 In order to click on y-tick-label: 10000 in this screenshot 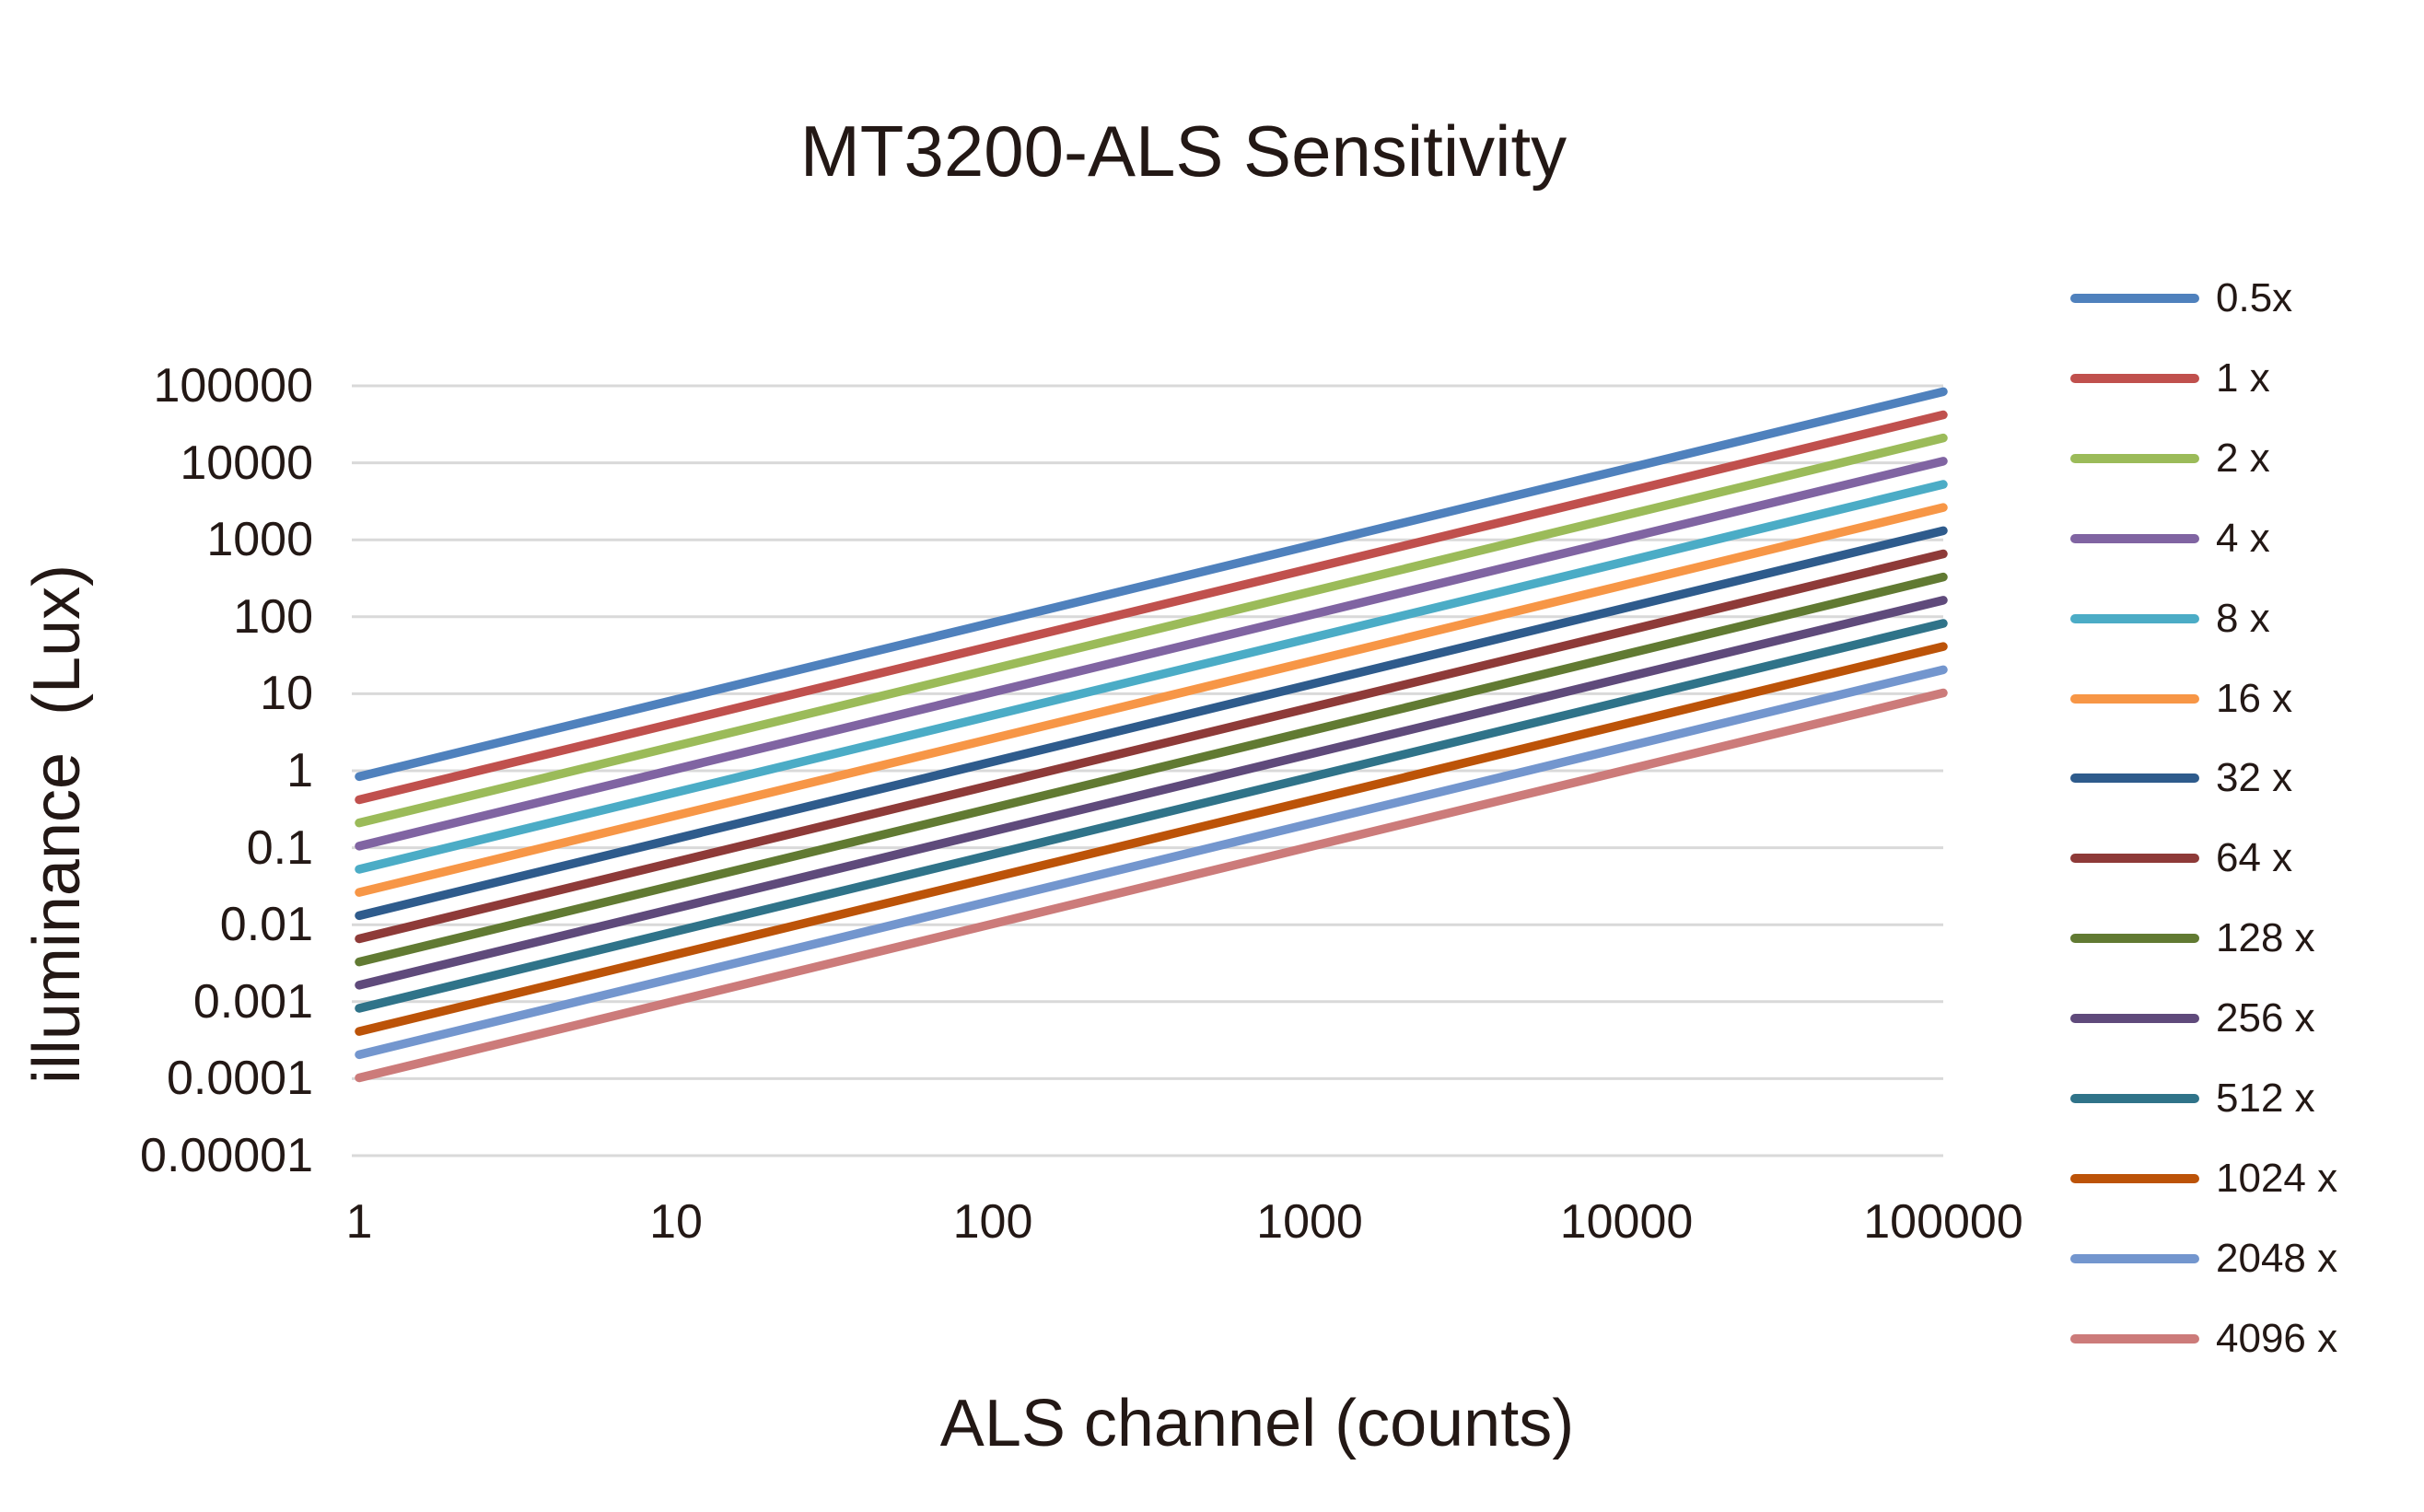, I will do `click(246, 463)`.